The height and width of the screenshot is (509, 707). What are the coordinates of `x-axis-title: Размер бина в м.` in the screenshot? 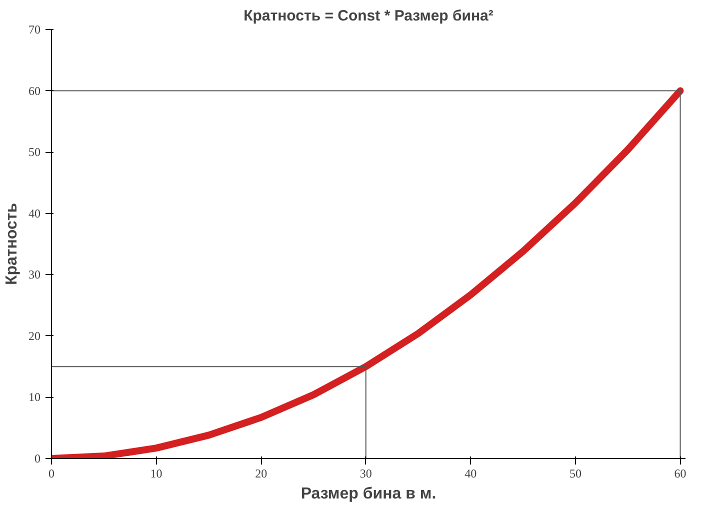 It's located at (368, 494).